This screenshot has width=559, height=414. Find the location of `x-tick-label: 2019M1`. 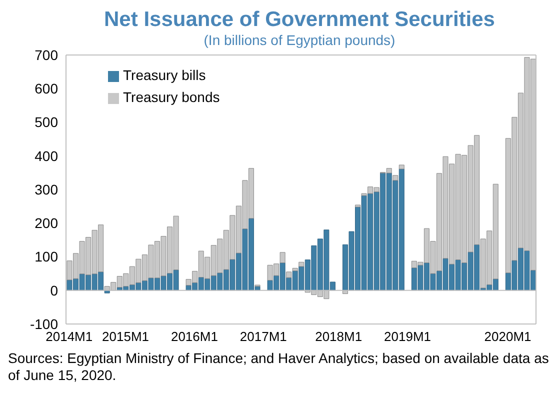

x-tick-label: 2019M1 is located at coordinates (408, 336).